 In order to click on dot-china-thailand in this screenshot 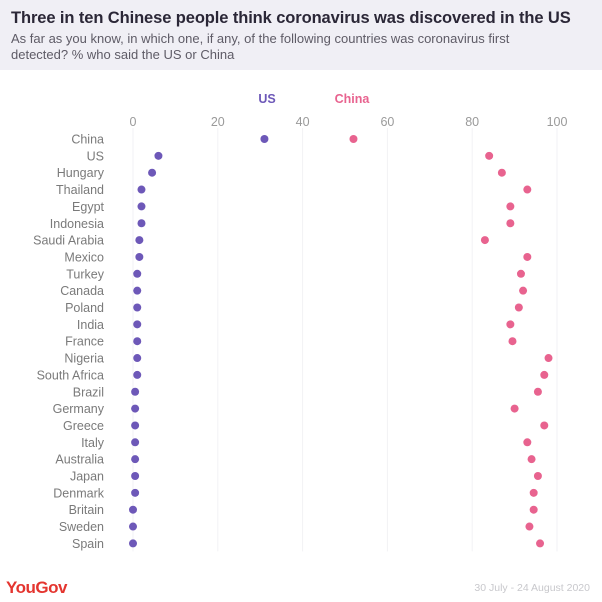, I will do `click(527, 189)`.